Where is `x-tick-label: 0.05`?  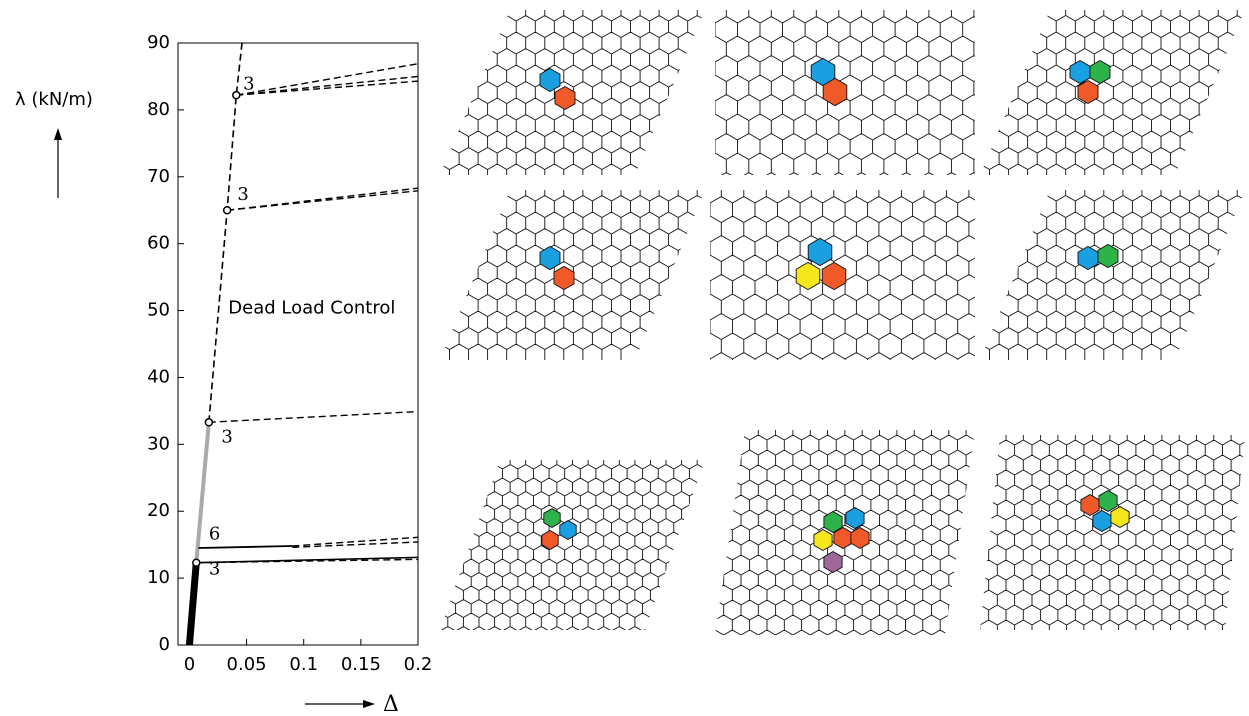
x-tick-label: 0.05 is located at coordinates (247, 664).